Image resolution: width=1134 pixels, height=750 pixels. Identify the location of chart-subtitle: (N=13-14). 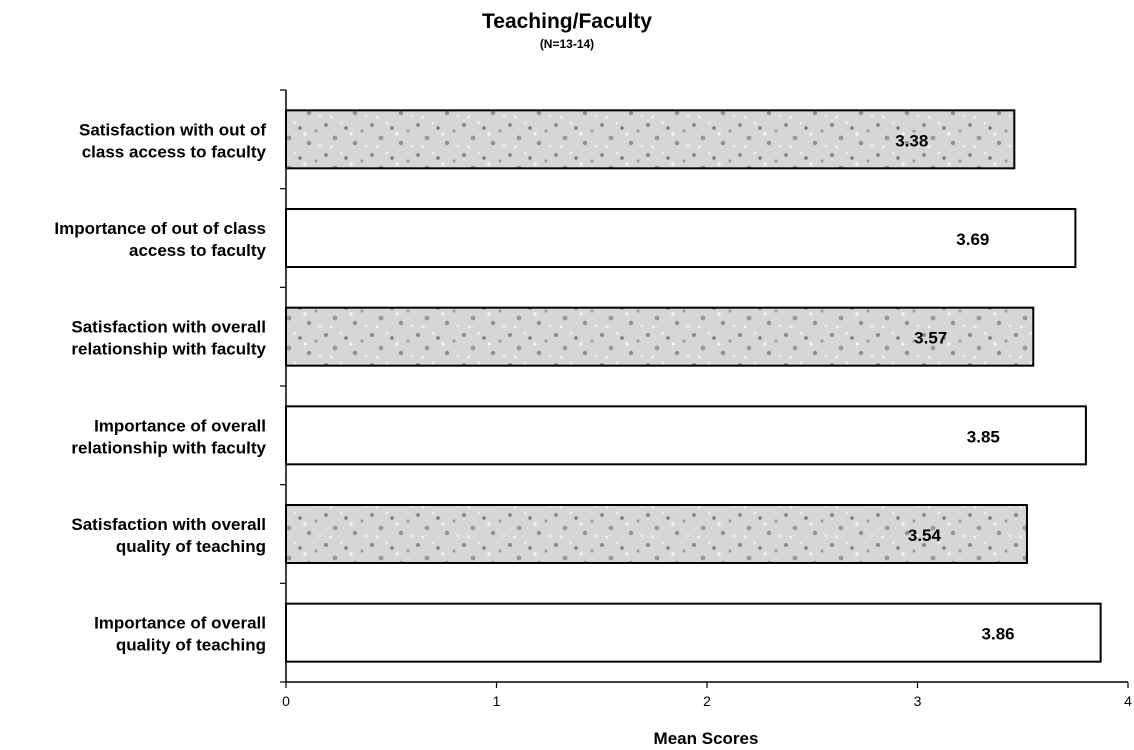
(567, 44).